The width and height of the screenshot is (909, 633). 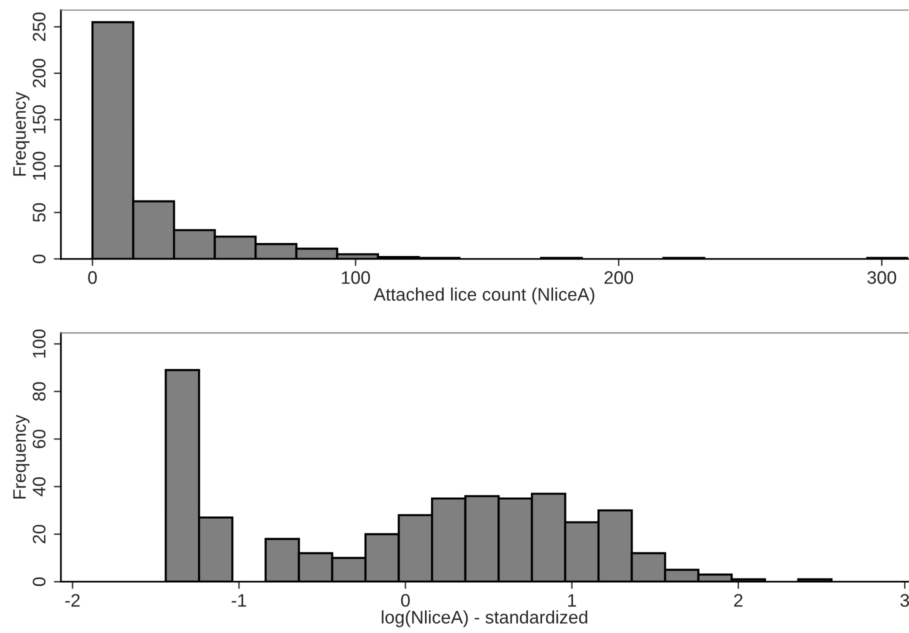 I want to click on y-tick-label: 150, so click(x=39, y=119).